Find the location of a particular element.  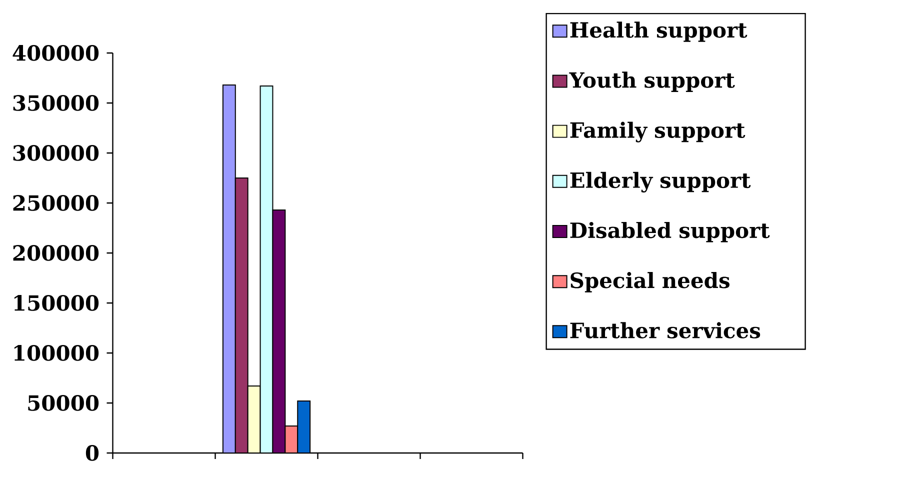

legend-label: Elderly support is located at coordinates (660, 182).